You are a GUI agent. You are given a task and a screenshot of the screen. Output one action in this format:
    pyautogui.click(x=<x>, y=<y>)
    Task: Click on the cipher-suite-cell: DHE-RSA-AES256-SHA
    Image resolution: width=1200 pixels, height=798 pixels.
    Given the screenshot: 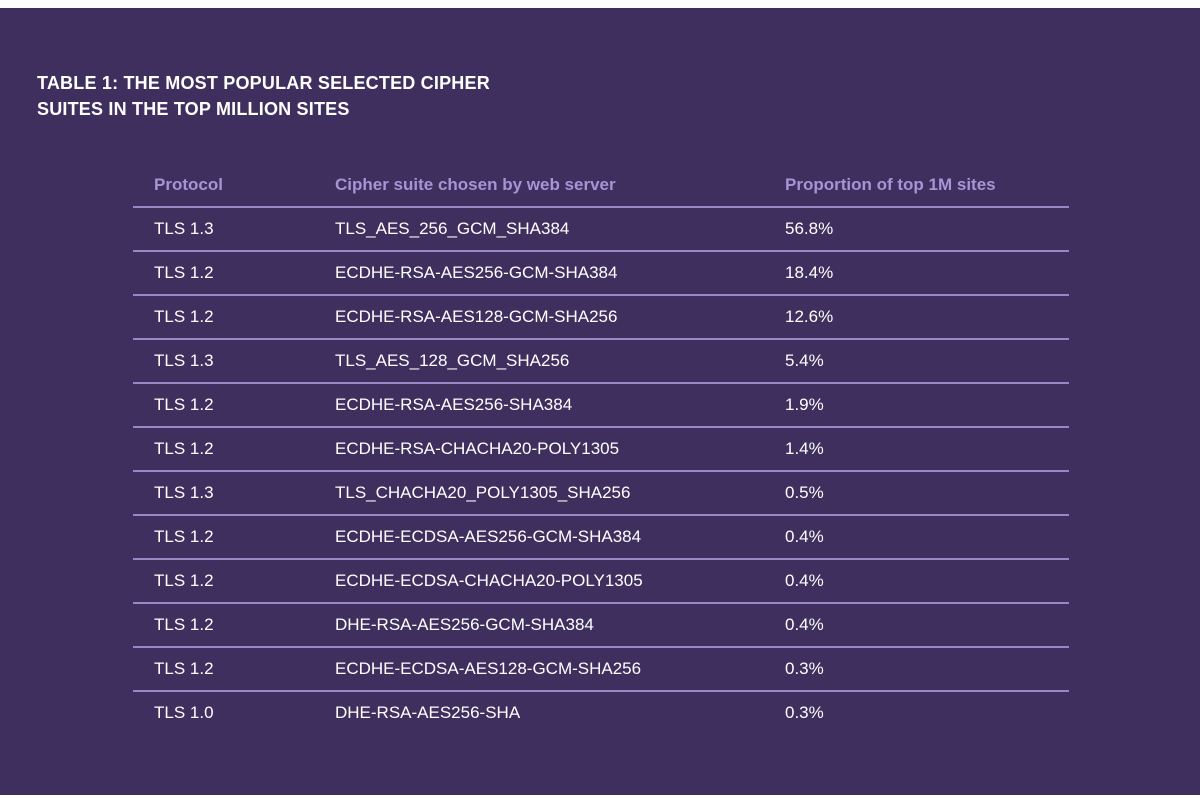 What is the action you would take?
    pyautogui.click(x=428, y=712)
    